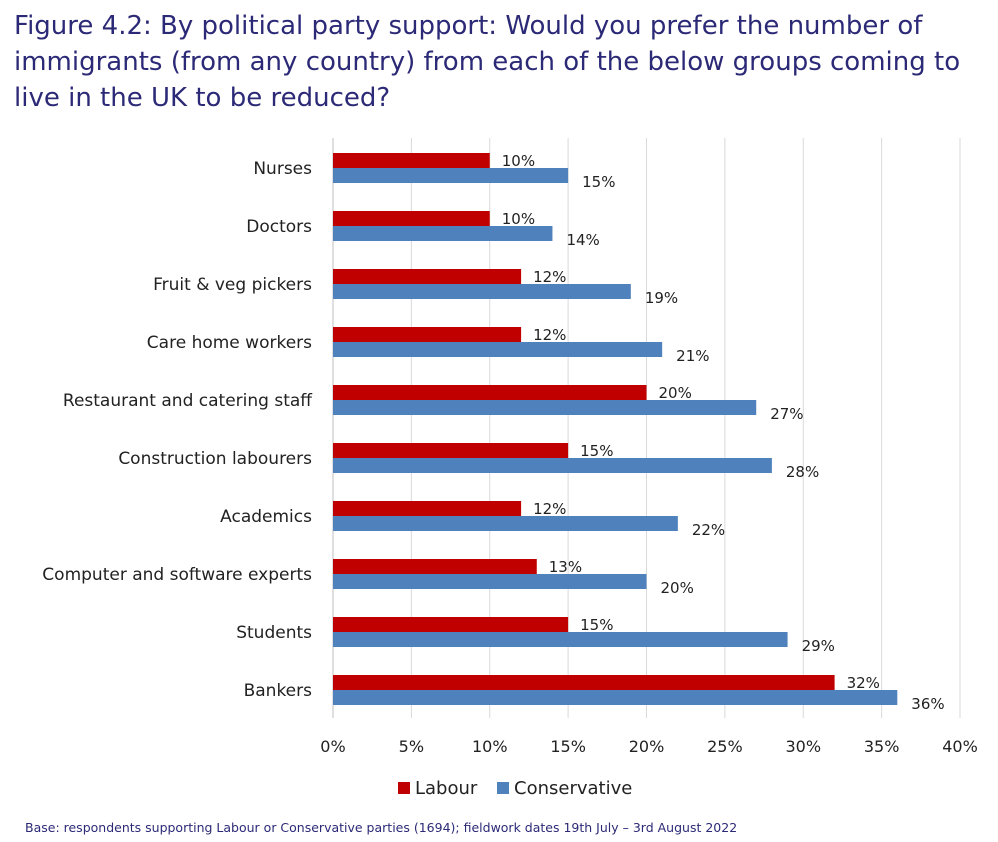 This screenshot has width=998, height=842. I want to click on x-tick-label: 10%, so click(490, 746).